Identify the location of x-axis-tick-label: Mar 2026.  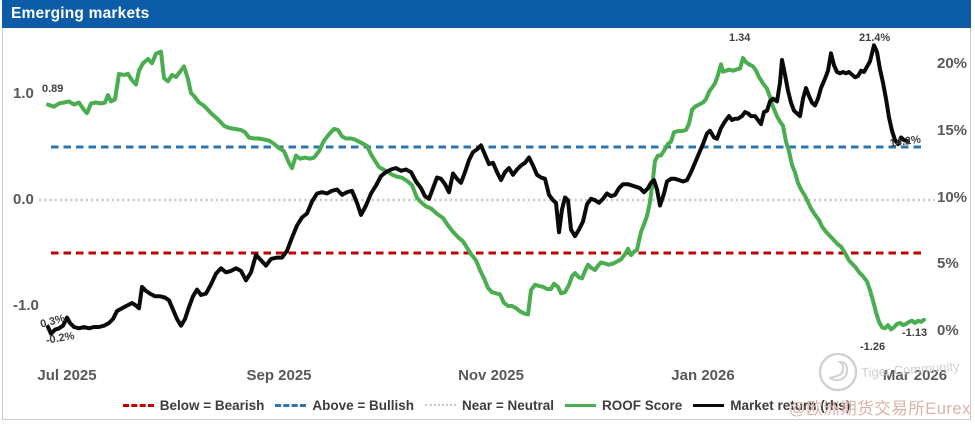
(915, 375).